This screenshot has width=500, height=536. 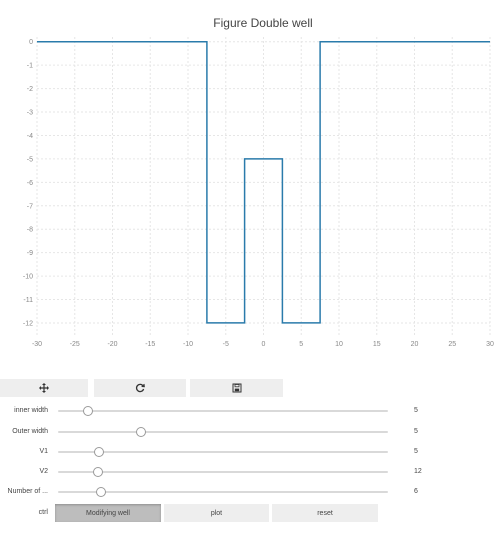 What do you see at coordinates (112, 344) in the screenshot?
I see `x-tick-label: -20` at bounding box center [112, 344].